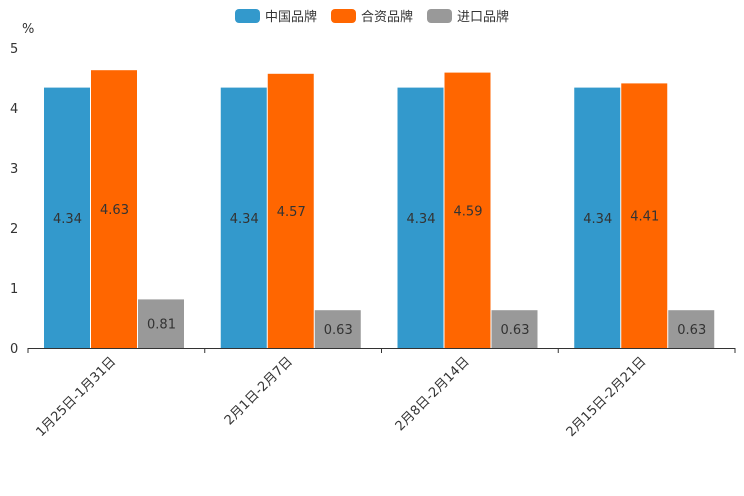 The width and height of the screenshot is (744, 496). I want to click on bar-value-label: 4.57, so click(291, 212).